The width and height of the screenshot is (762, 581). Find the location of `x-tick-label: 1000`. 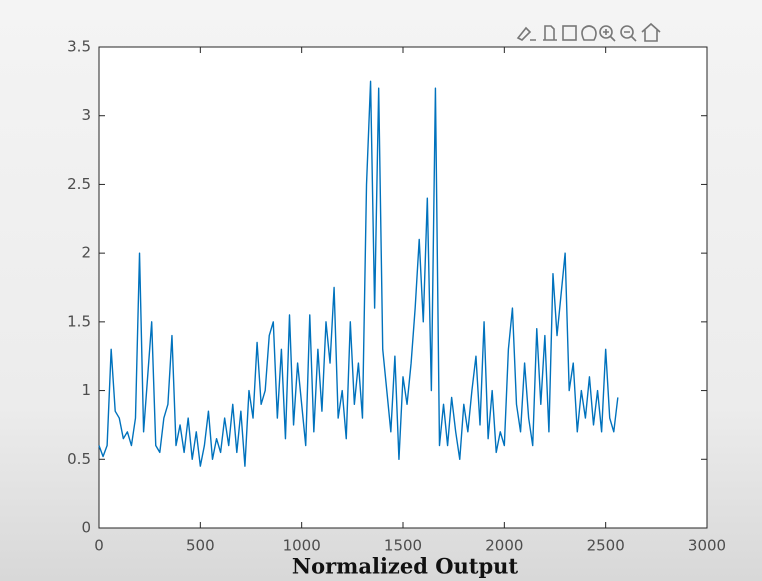

x-tick-label: 1000 is located at coordinates (302, 546).